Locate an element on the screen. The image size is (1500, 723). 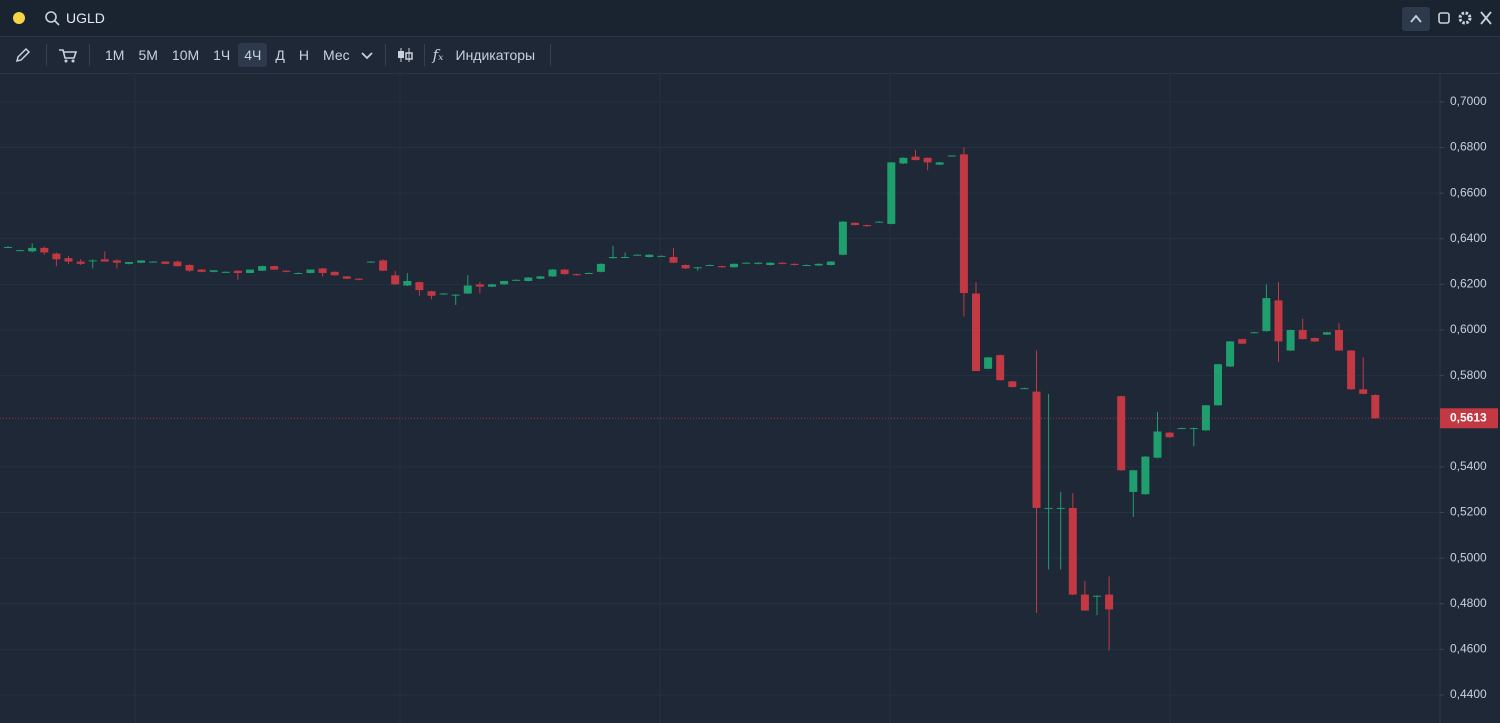
collapse-button is located at coordinates (1416, 19).